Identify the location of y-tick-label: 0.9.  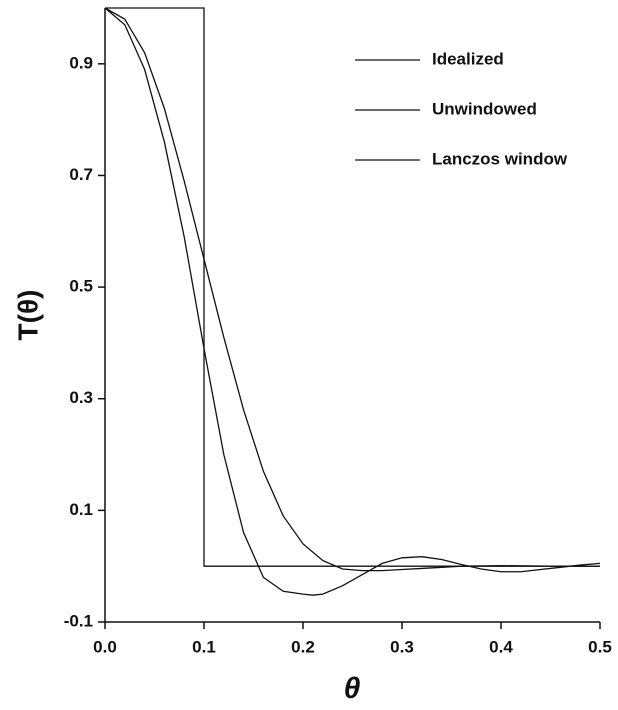
(81, 62).